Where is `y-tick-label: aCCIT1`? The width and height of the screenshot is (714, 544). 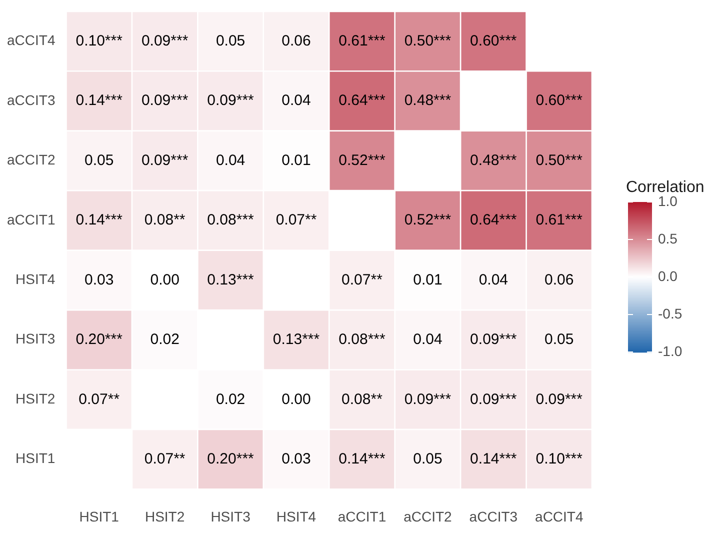
y-tick-label: aCCIT1 is located at coordinates (31, 219).